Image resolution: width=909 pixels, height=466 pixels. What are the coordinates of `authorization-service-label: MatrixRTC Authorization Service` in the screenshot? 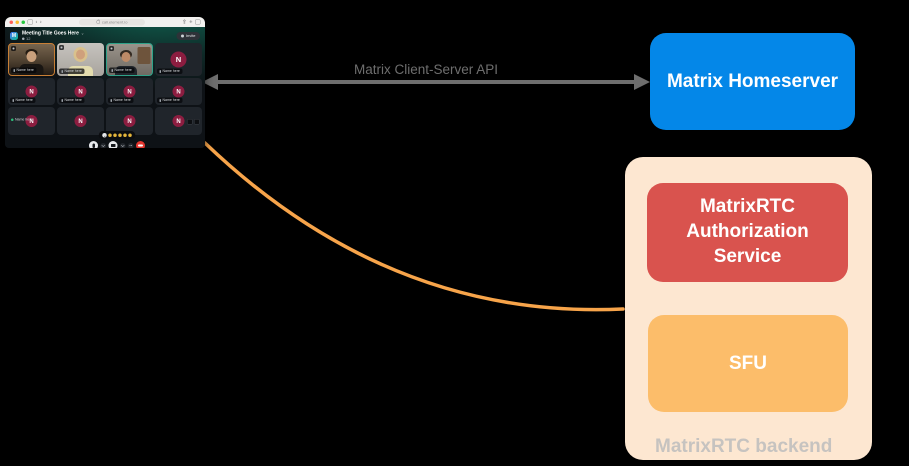 It's located at (747, 231).